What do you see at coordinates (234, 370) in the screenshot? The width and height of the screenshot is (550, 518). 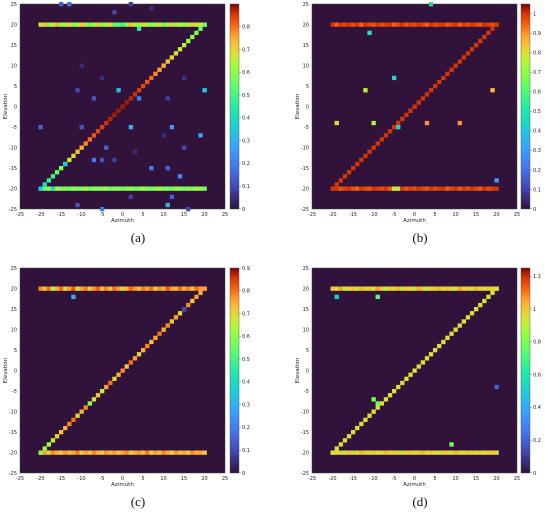 I see `colorbar` at bounding box center [234, 370].